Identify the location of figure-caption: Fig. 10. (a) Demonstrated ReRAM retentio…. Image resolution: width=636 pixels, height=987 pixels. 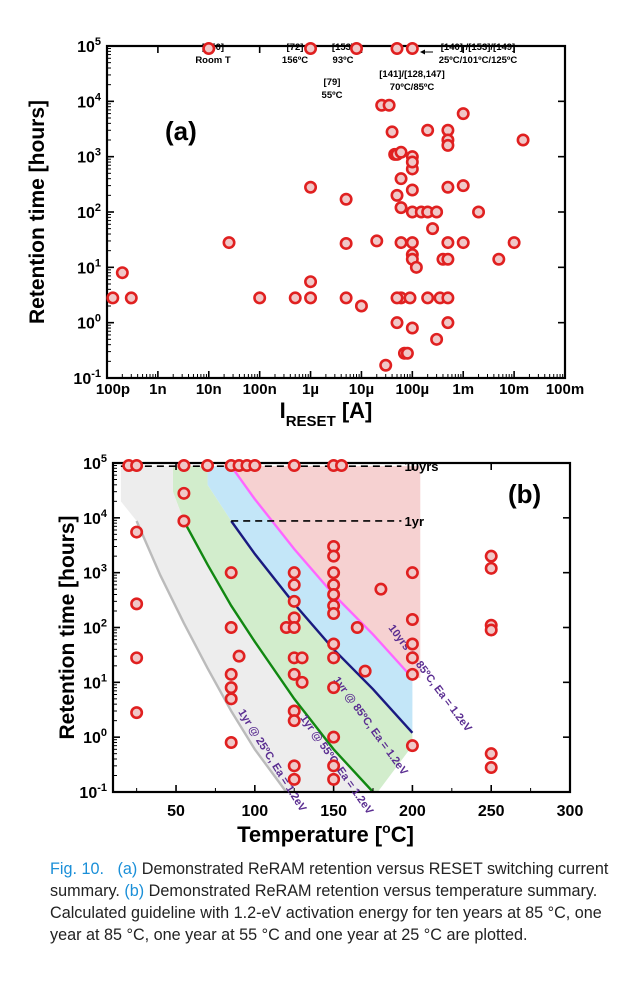
(330, 902).